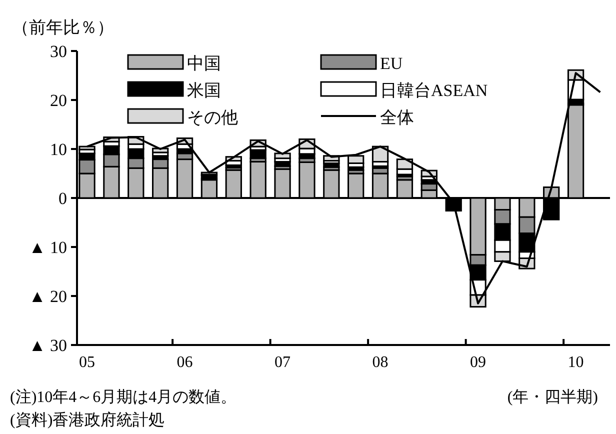 This screenshot has width=616, height=434. What do you see at coordinates (47, 296) in the screenshot?
I see `y-tick-label: ▲ 20` at bounding box center [47, 296].